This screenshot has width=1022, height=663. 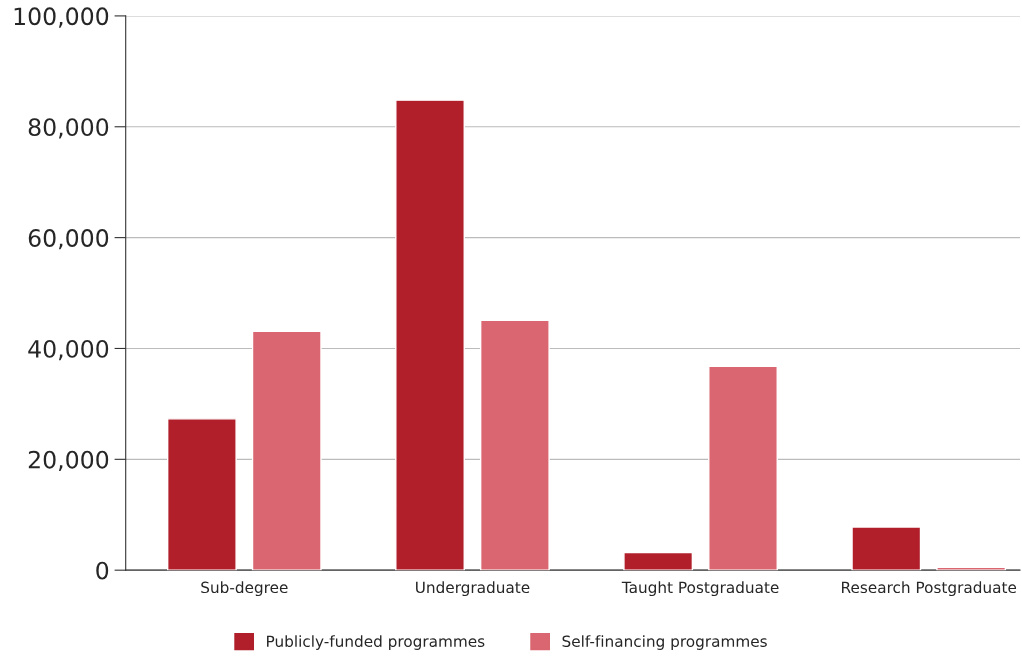 I want to click on x-tick-label: Research Postgraduate, so click(x=929, y=589).